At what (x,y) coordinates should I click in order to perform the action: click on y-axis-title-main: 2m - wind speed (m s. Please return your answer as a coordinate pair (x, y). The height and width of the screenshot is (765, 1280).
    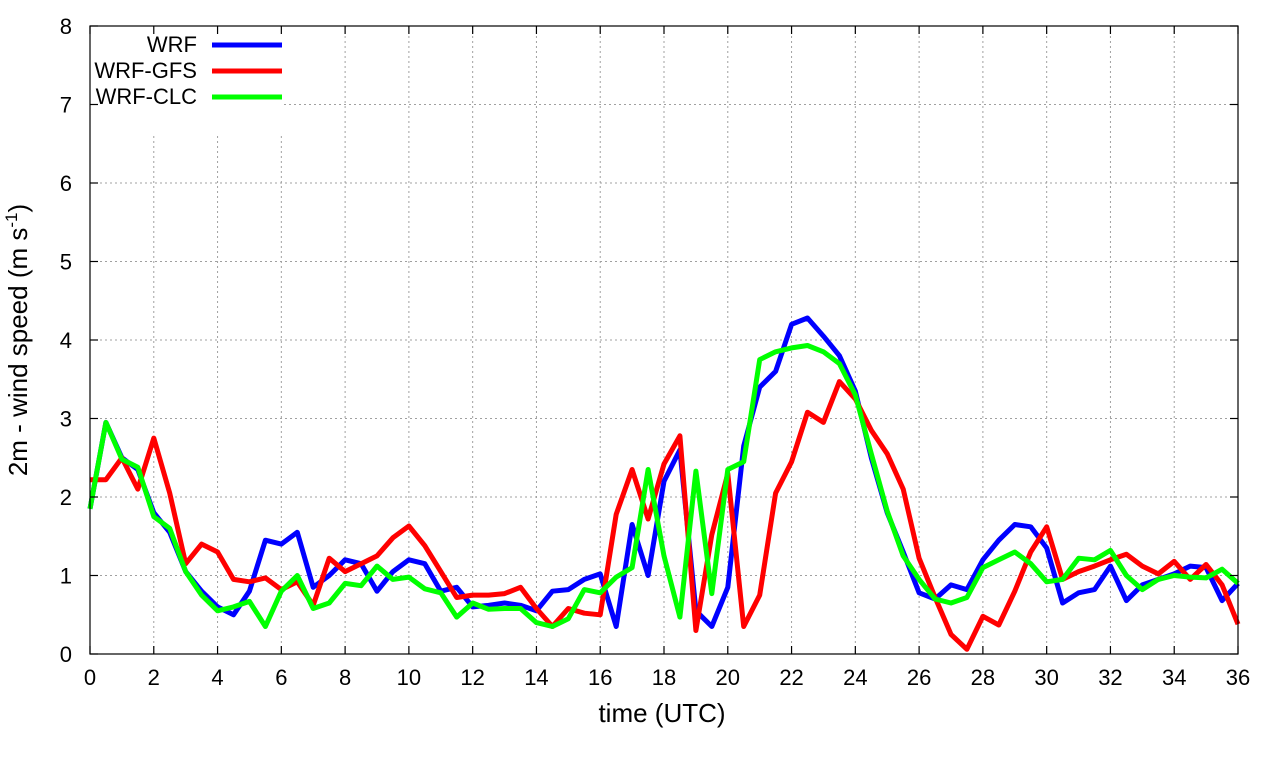
    Looking at the image, I should click on (18, 352).